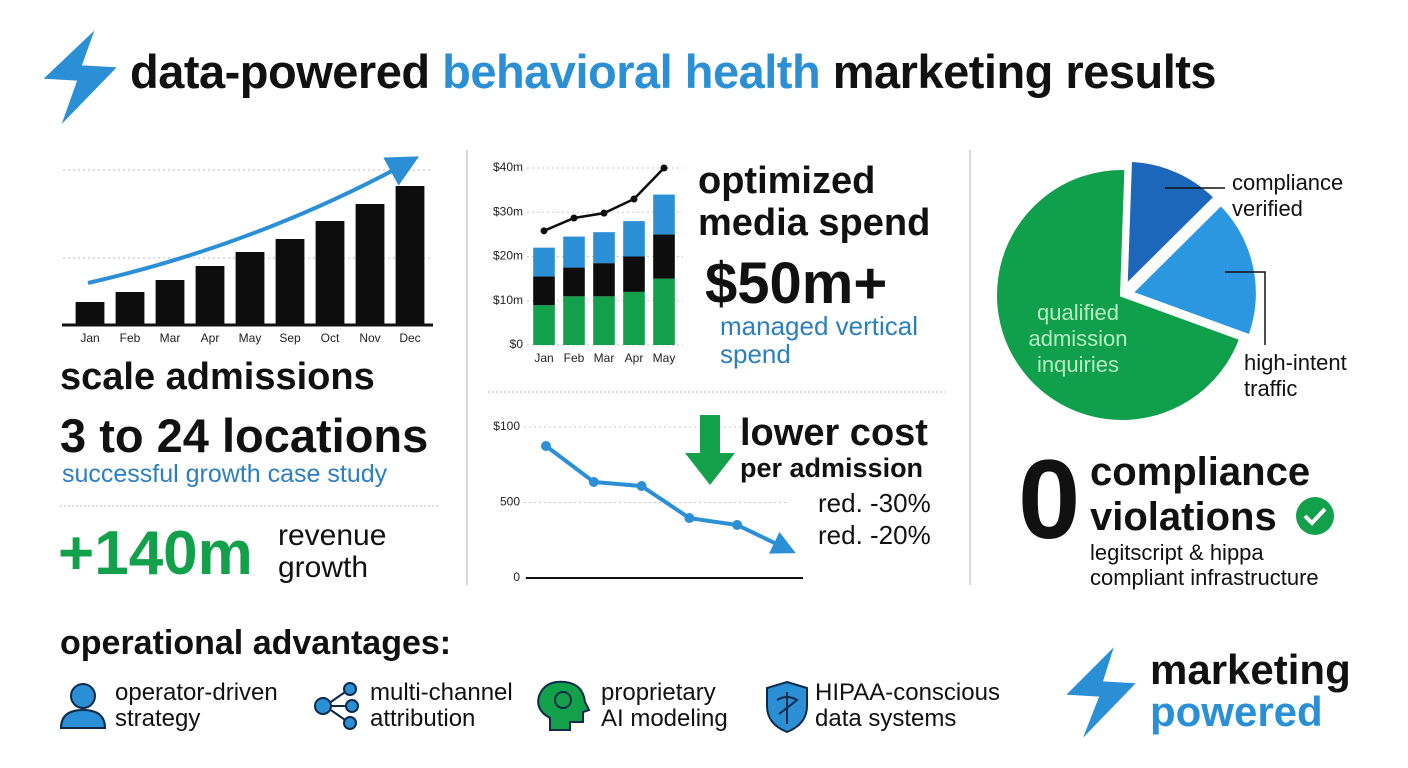  What do you see at coordinates (280, 71) in the screenshot?
I see `title-part: data-powered` at bounding box center [280, 71].